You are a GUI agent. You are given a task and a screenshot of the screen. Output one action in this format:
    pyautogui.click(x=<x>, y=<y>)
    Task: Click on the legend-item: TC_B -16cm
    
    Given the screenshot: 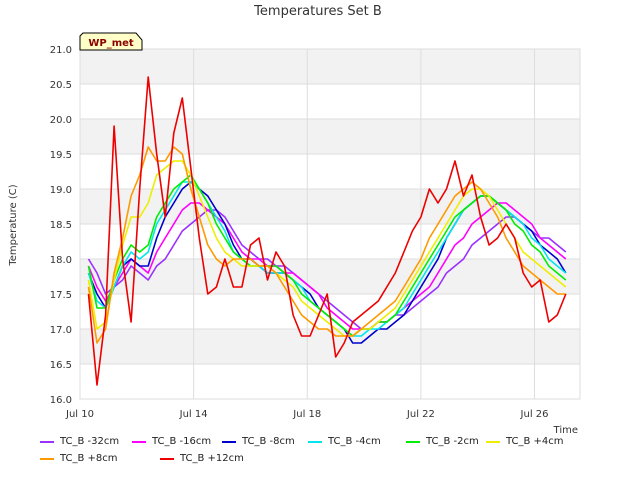 What is the action you would take?
    pyautogui.click(x=171, y=441)
    